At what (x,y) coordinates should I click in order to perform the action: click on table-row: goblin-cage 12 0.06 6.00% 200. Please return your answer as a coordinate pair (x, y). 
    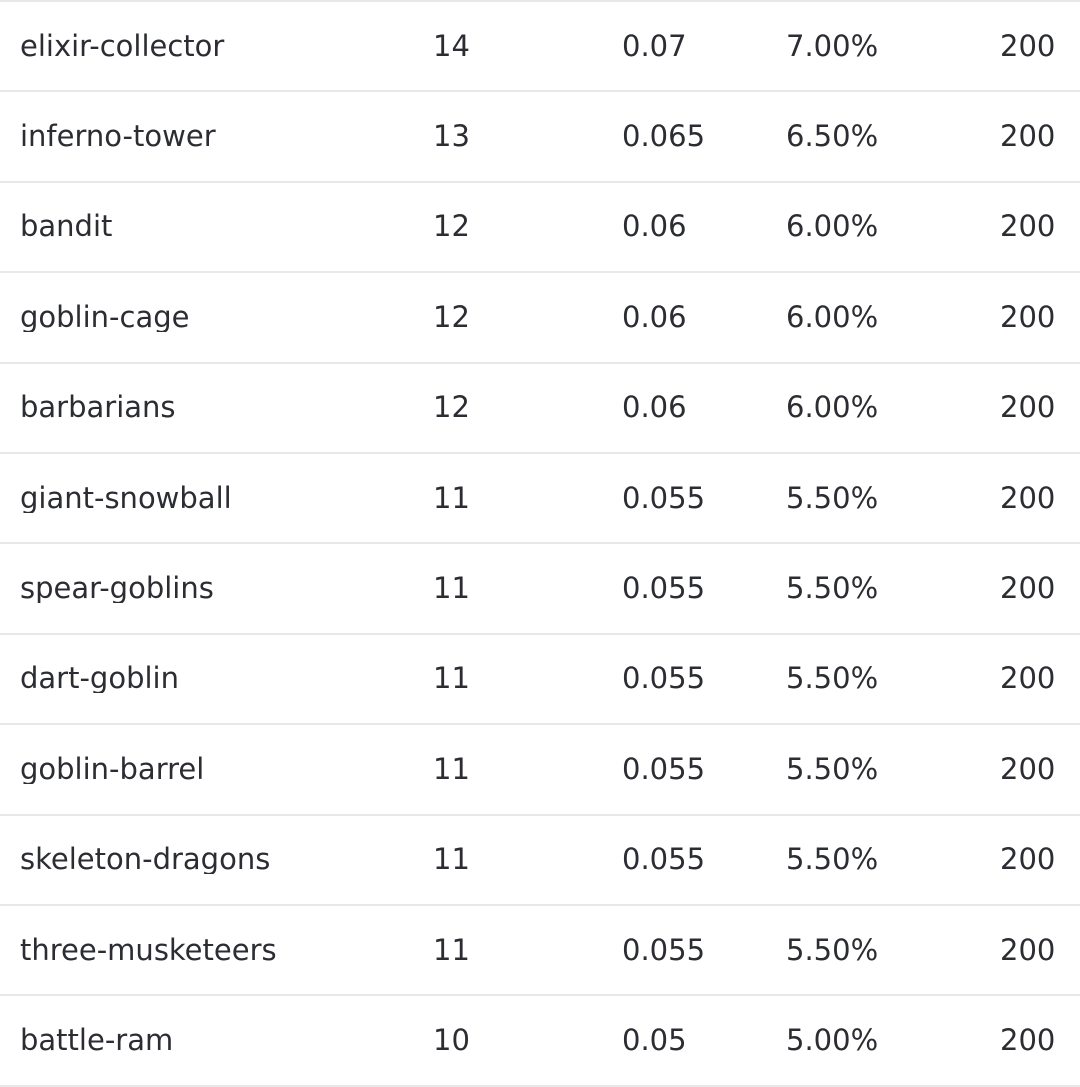
    Looking at the image, I should click on (540, 318).